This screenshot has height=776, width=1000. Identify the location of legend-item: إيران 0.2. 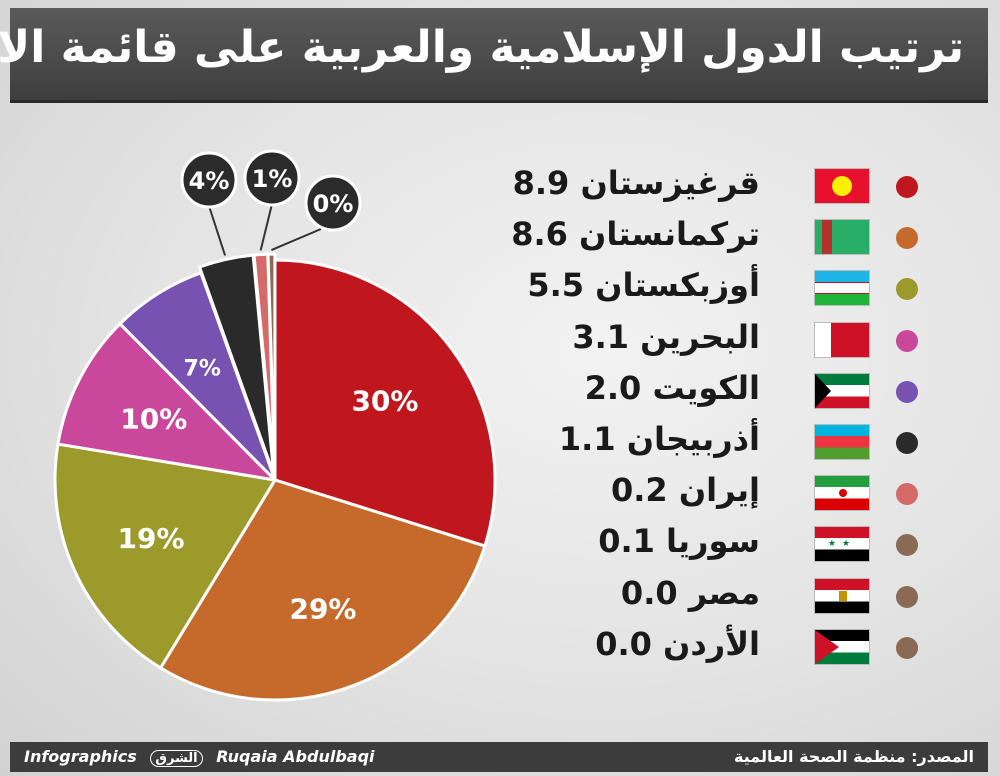
(730, 491).